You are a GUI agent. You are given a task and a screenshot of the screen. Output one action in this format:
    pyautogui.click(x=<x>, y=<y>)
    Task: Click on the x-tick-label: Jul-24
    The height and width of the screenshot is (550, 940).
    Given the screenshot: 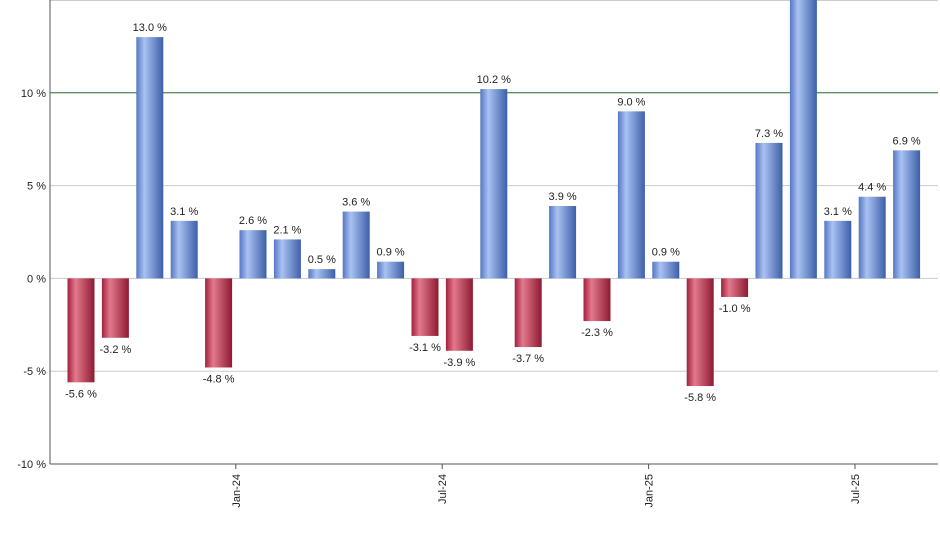 What is the action you would take?
    pyautogui.click(x=443, y=489)
    